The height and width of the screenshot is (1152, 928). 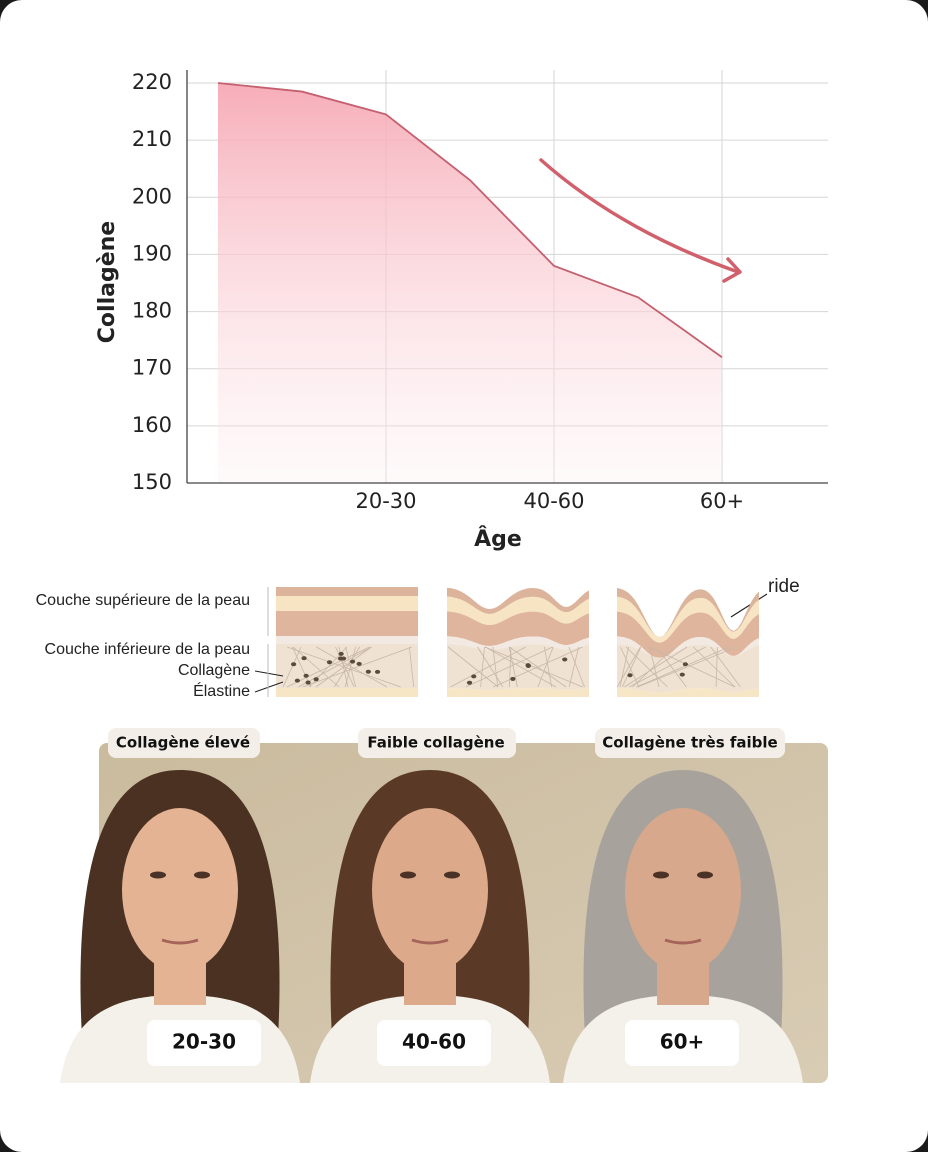 I want to click on trend-arrow-head, so click(x=732, y=270).